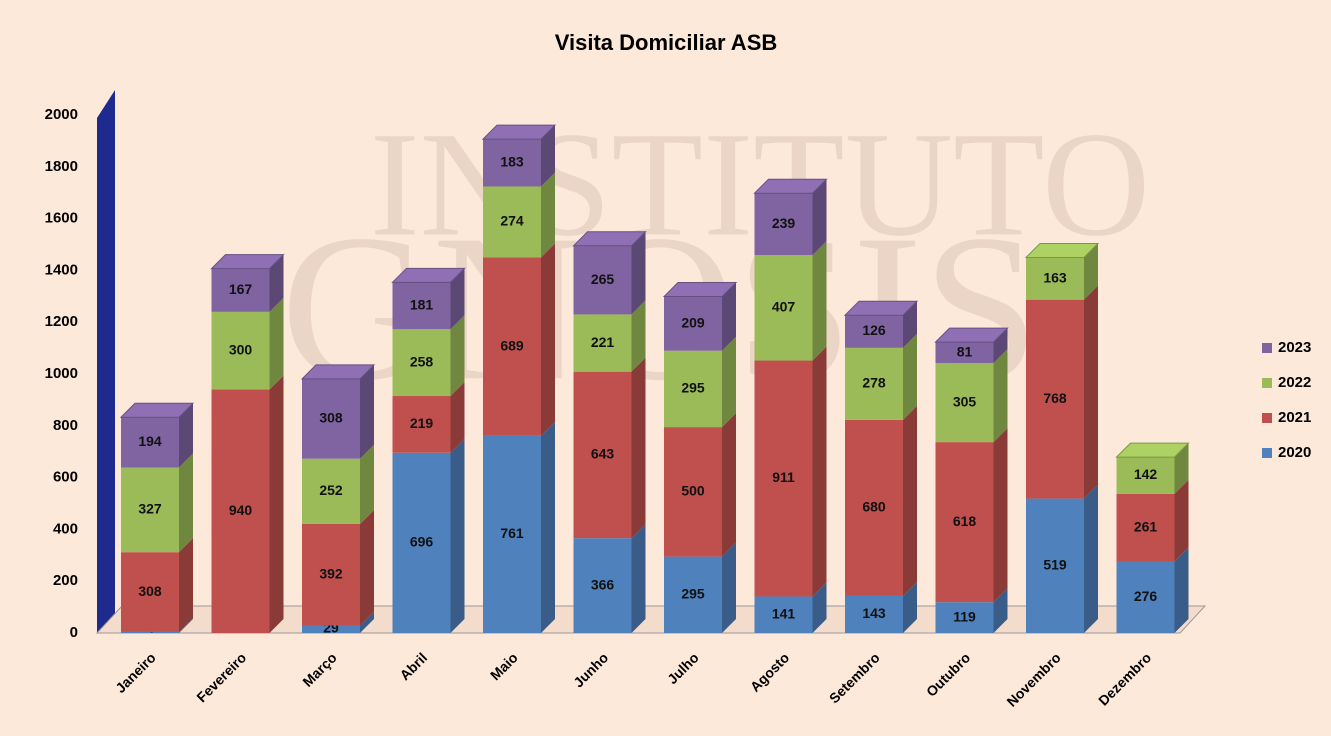 This screenshot has height=736, width=1331. I want to click on value-label: 163, so click(1055, 277).